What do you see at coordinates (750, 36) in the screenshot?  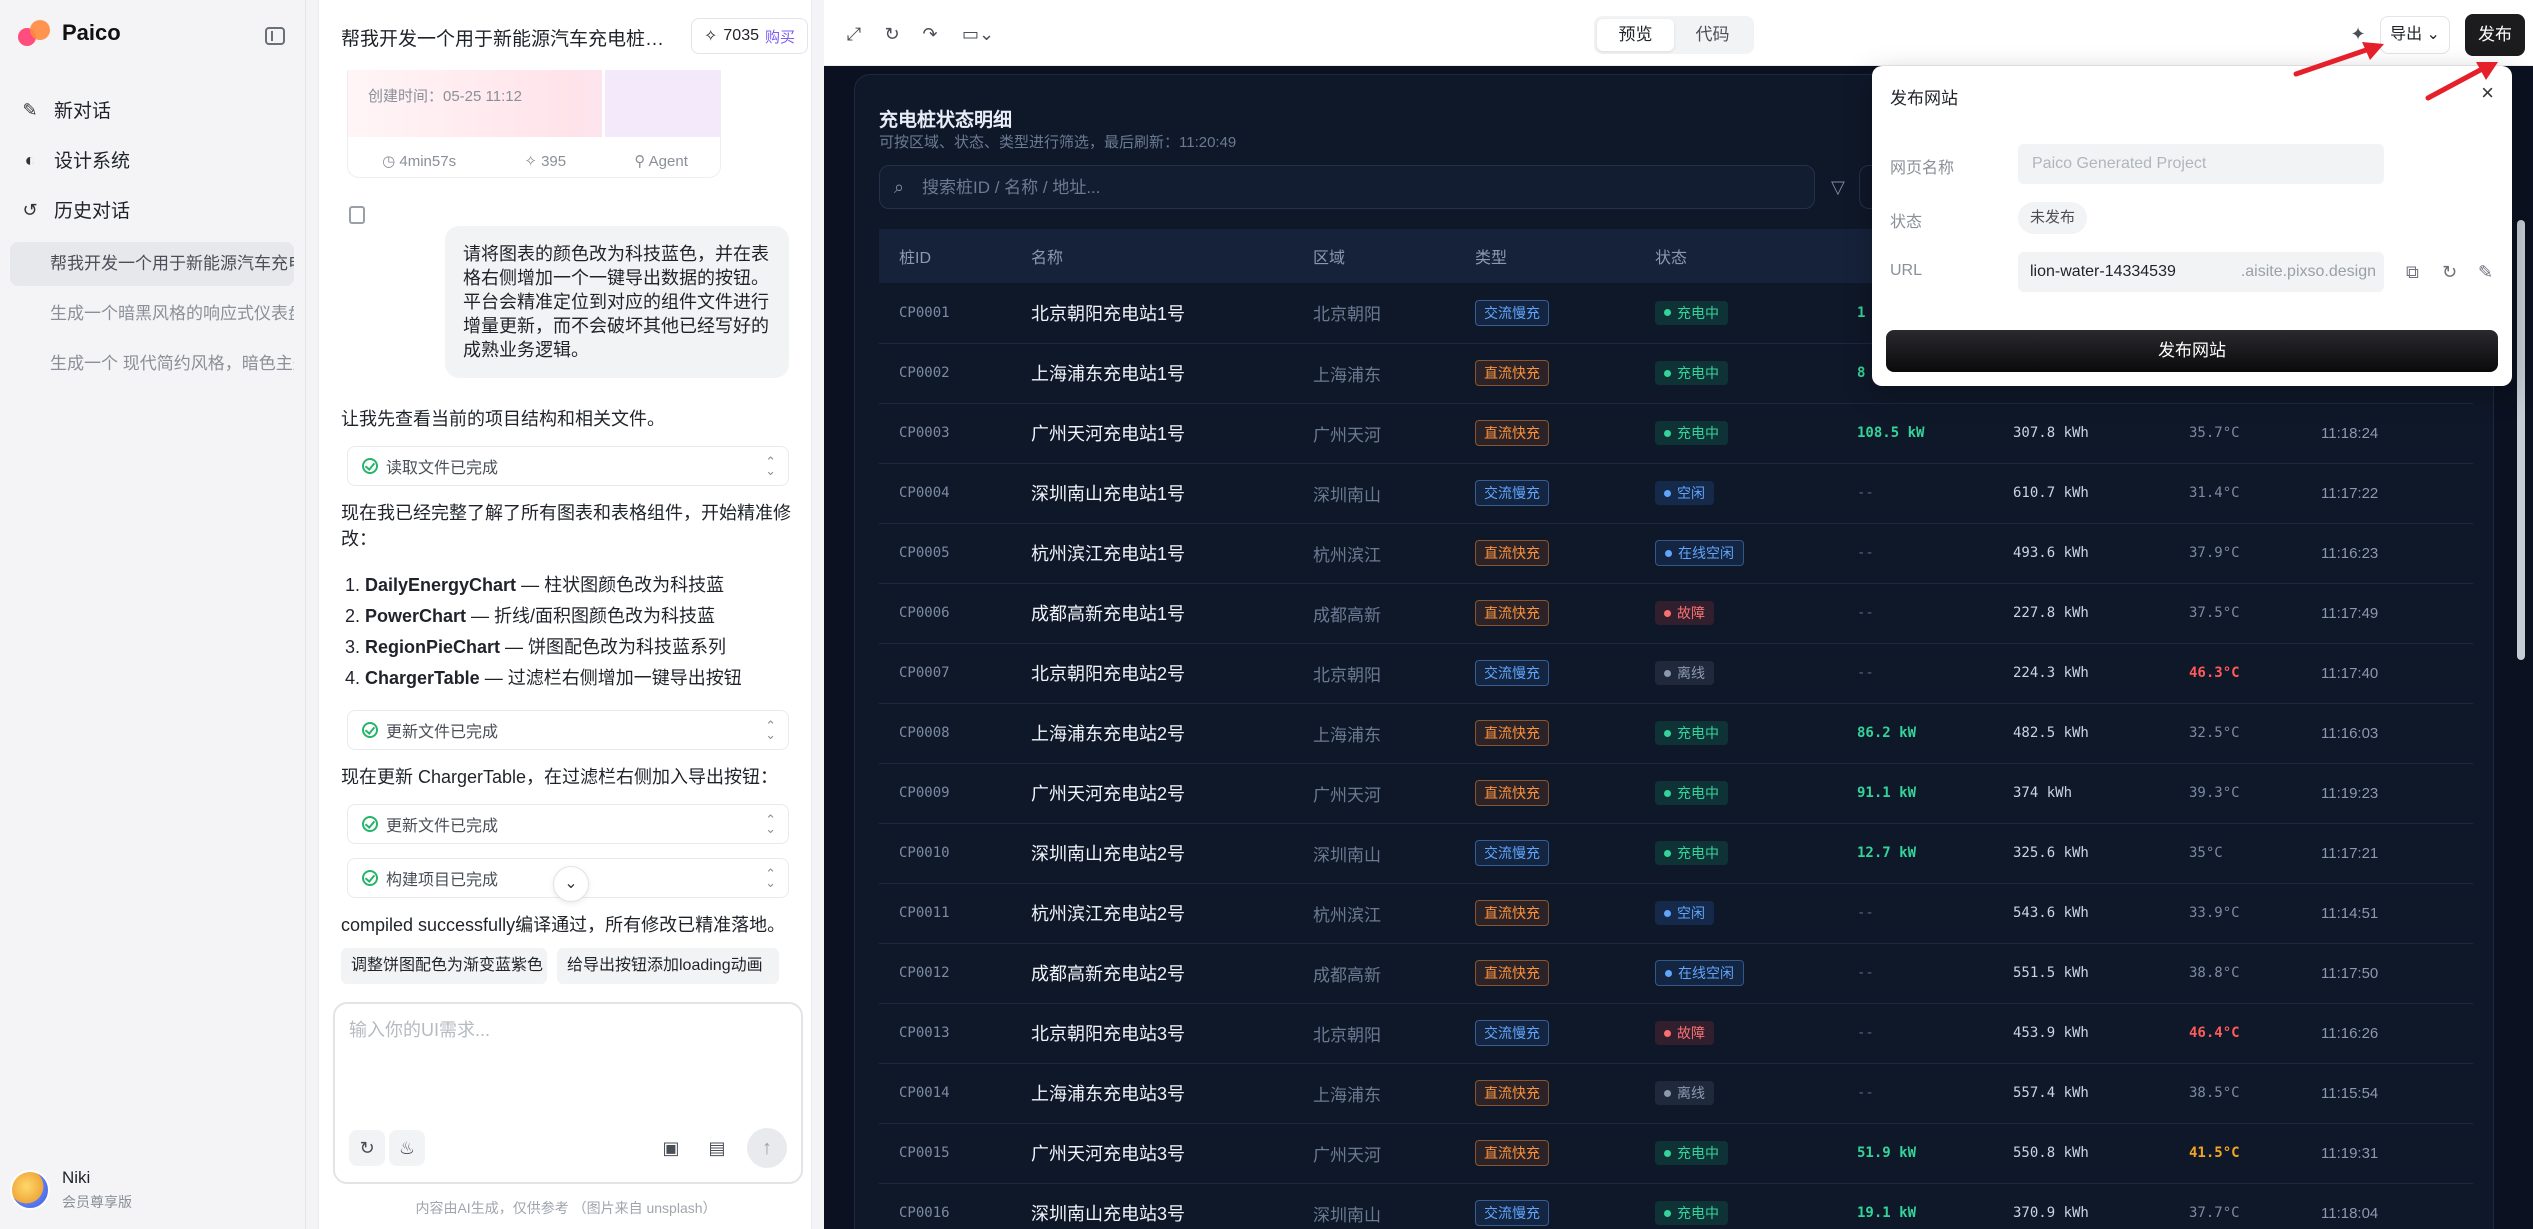 I see `credits-badge: ✧ 7035 购买` at bounding box center [750, 36].